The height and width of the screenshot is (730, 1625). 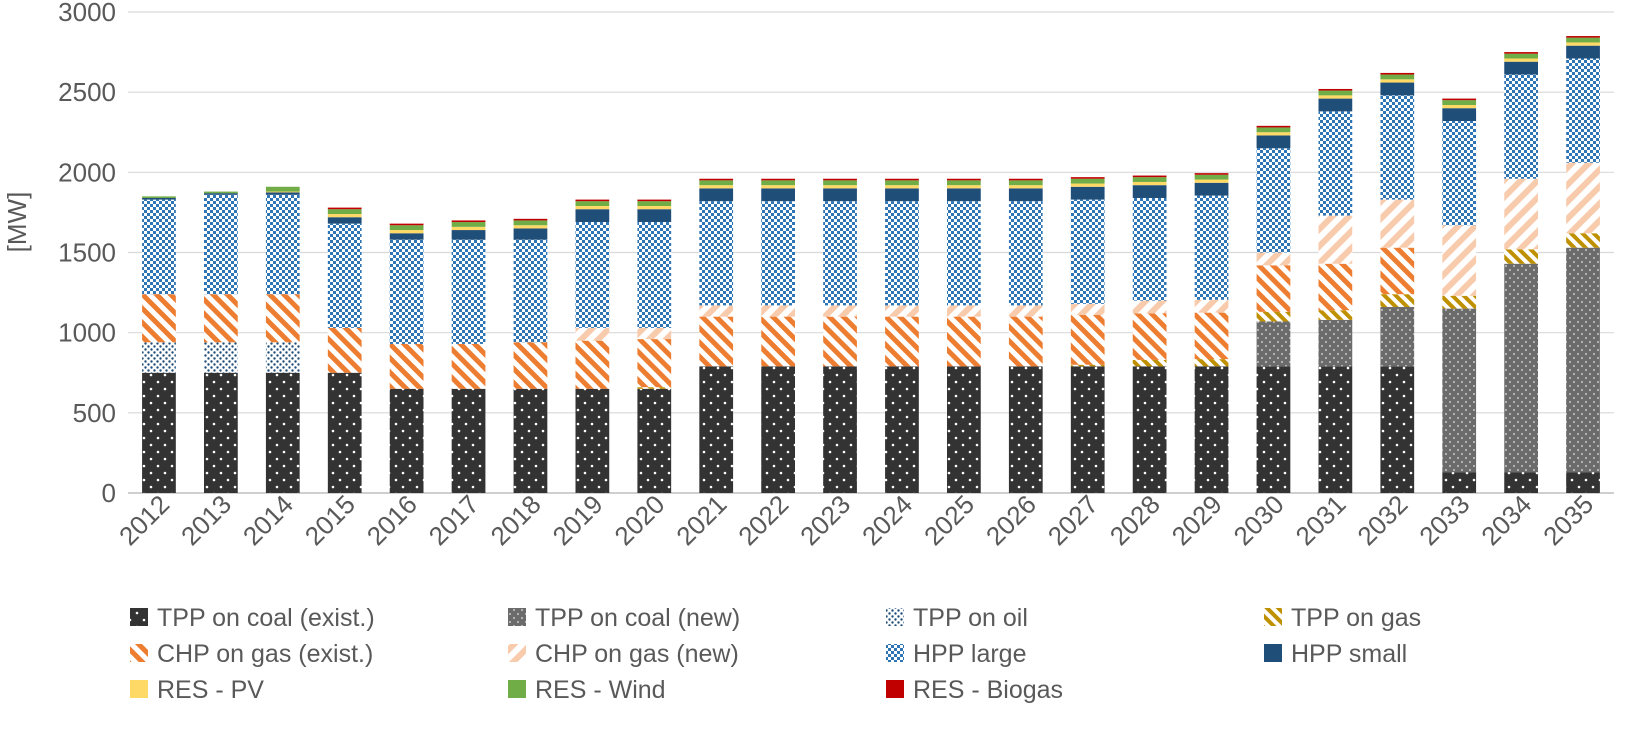 I want to click on bar-segment-2035-s10, so click(x=1583, y=37).